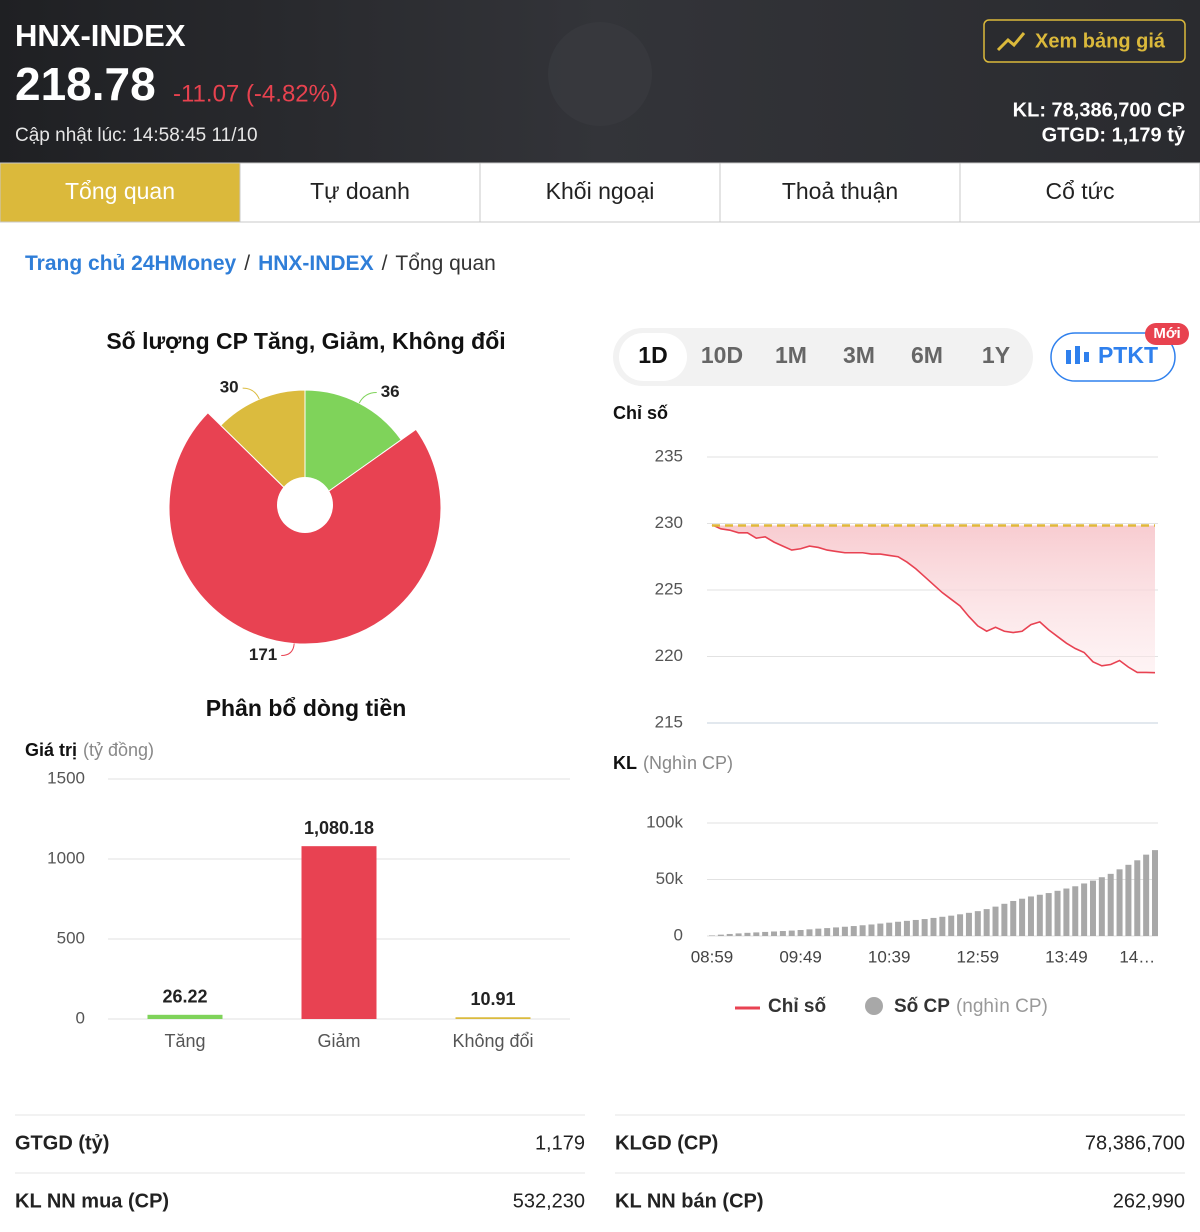 The width and height of the screenshot is (1200, 1232). What do you see at coordinates (600, 74) in the screenshot?
I see `header-logo` at bounding box center [600, 74].